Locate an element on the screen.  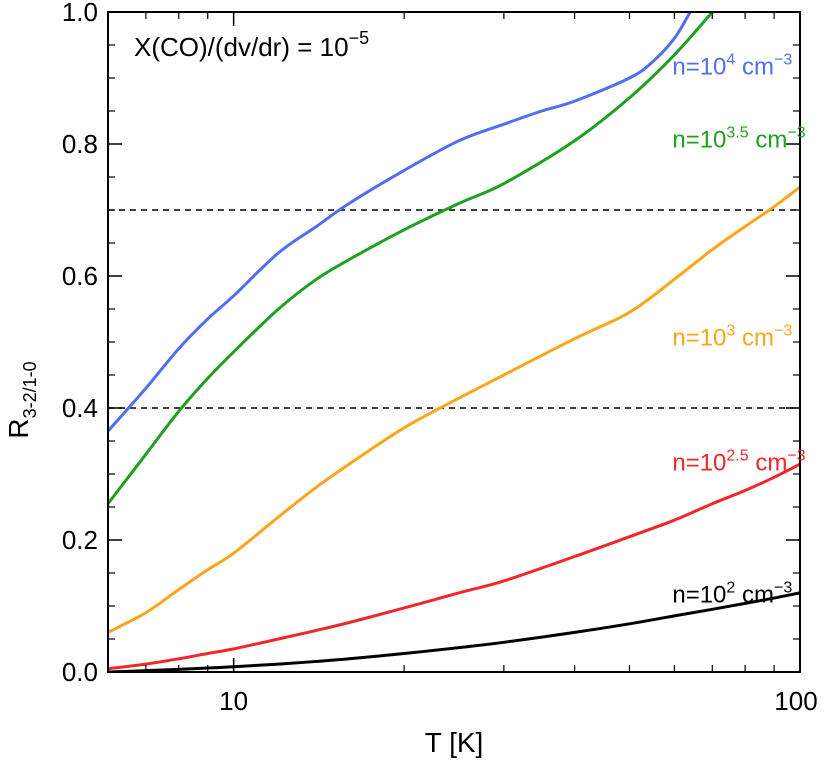
y-tick-label: 0.4 is located at coordinates (80, 408).